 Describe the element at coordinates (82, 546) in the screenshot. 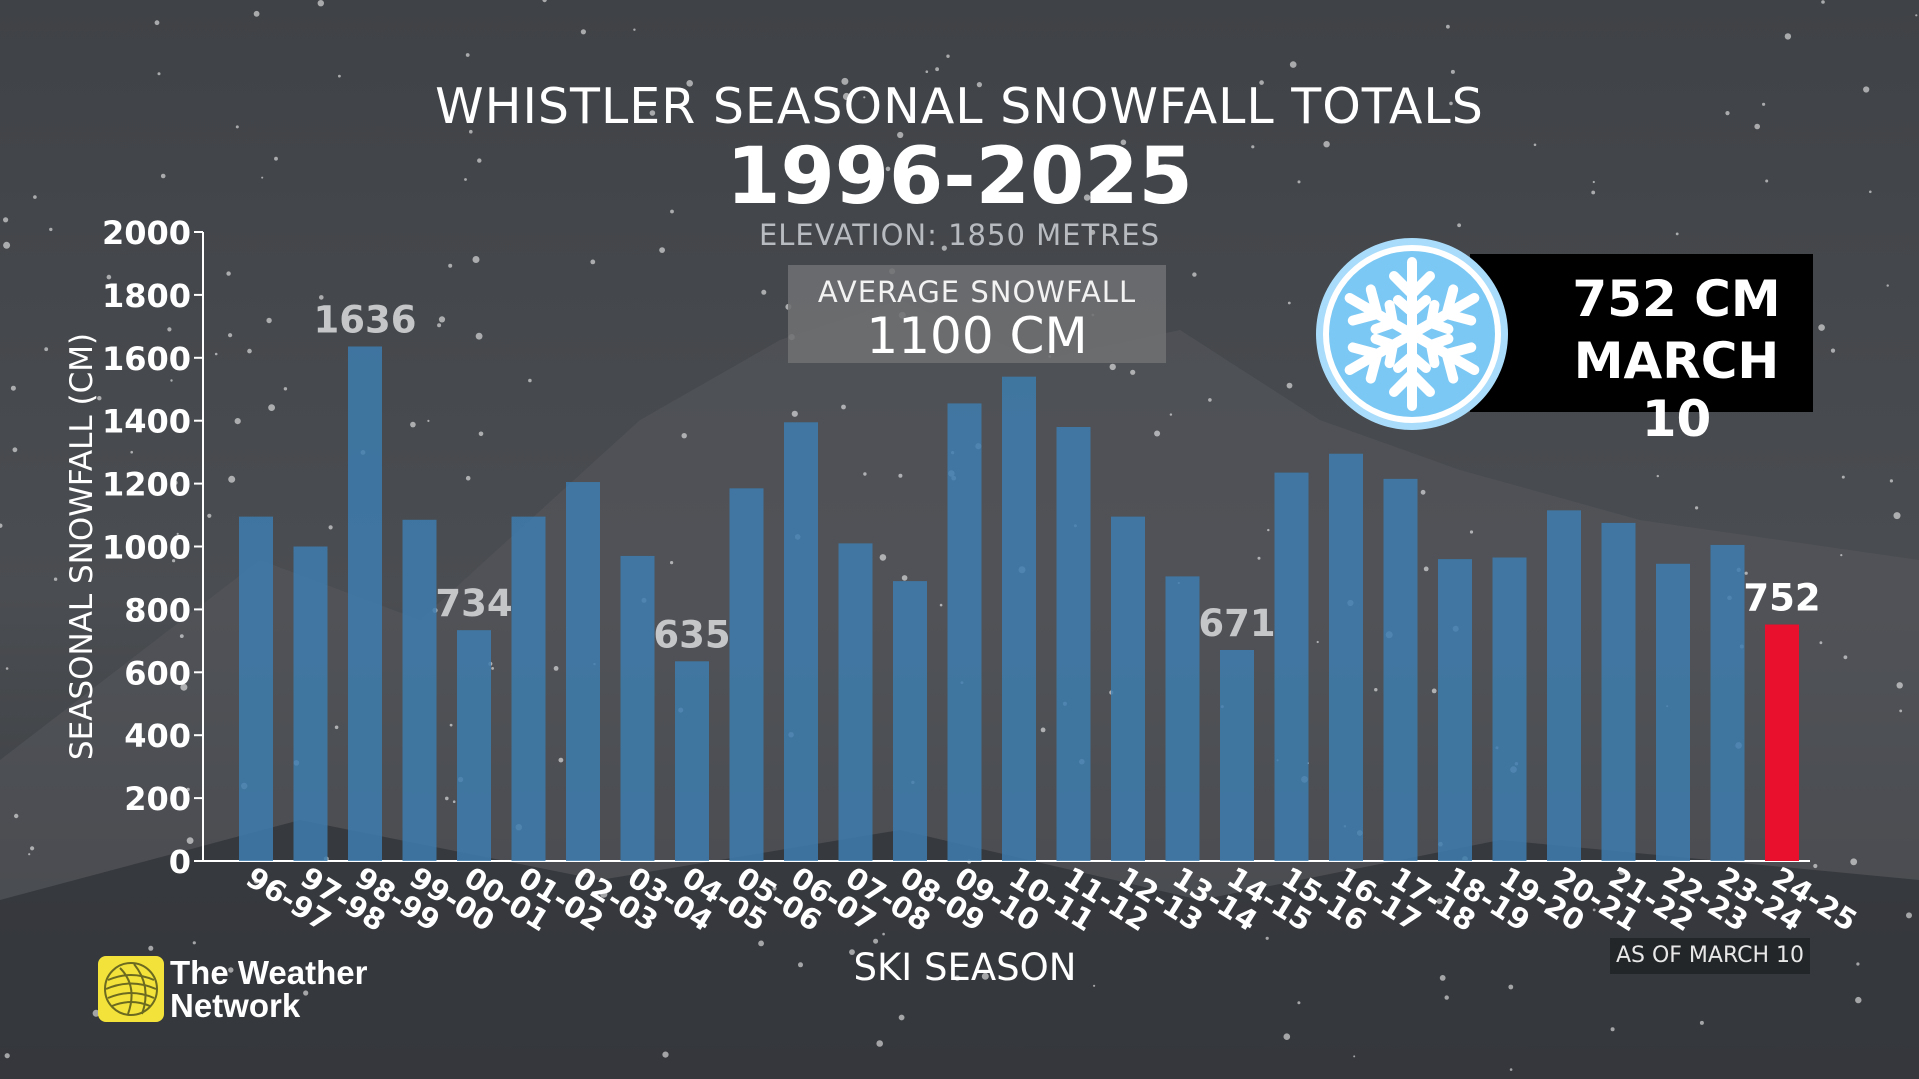

I see `y-axis-title: SEASONAL SNOWFALL (CM)` at that location.